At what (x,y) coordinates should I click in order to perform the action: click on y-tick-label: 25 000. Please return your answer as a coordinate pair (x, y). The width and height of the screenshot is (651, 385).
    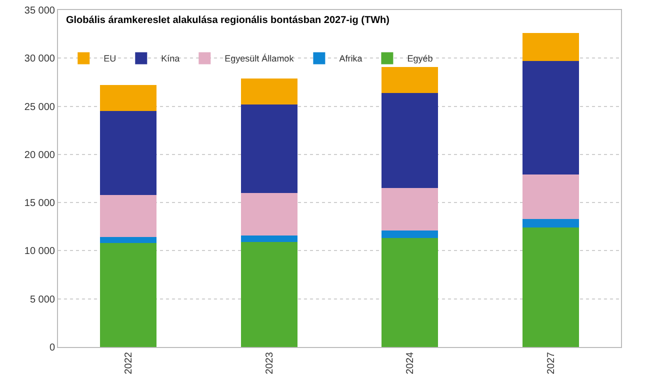
    Looking at the image, I should click on (40, 107).